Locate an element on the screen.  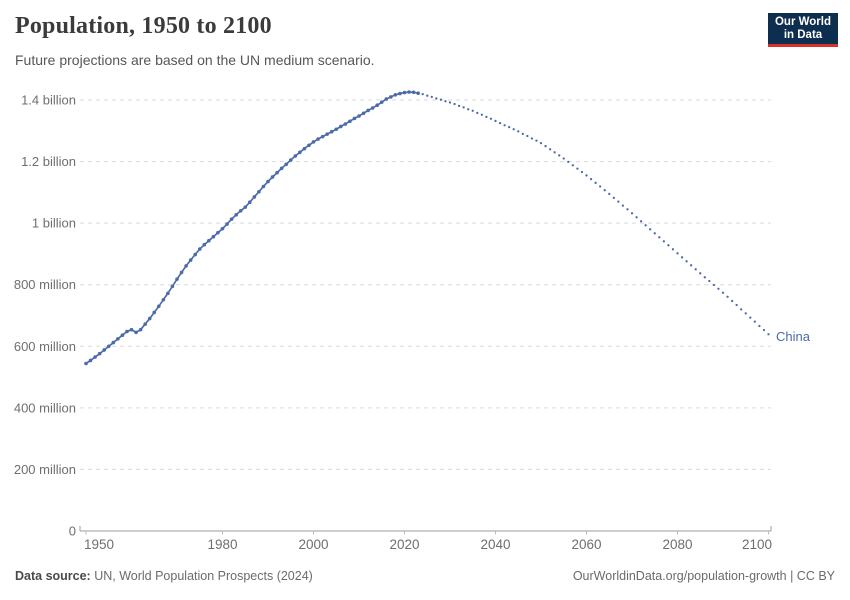
y-tick-label: 1.2 billion is located at coordinates (48, 161).